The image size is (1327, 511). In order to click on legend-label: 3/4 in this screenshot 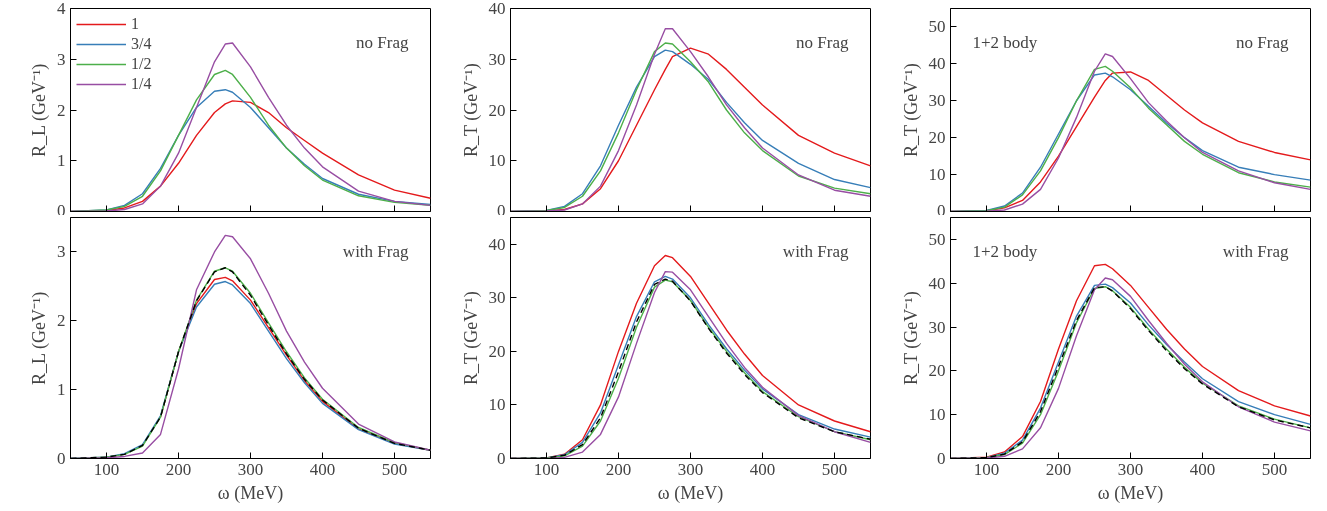, I will do `click(141, 44)`.